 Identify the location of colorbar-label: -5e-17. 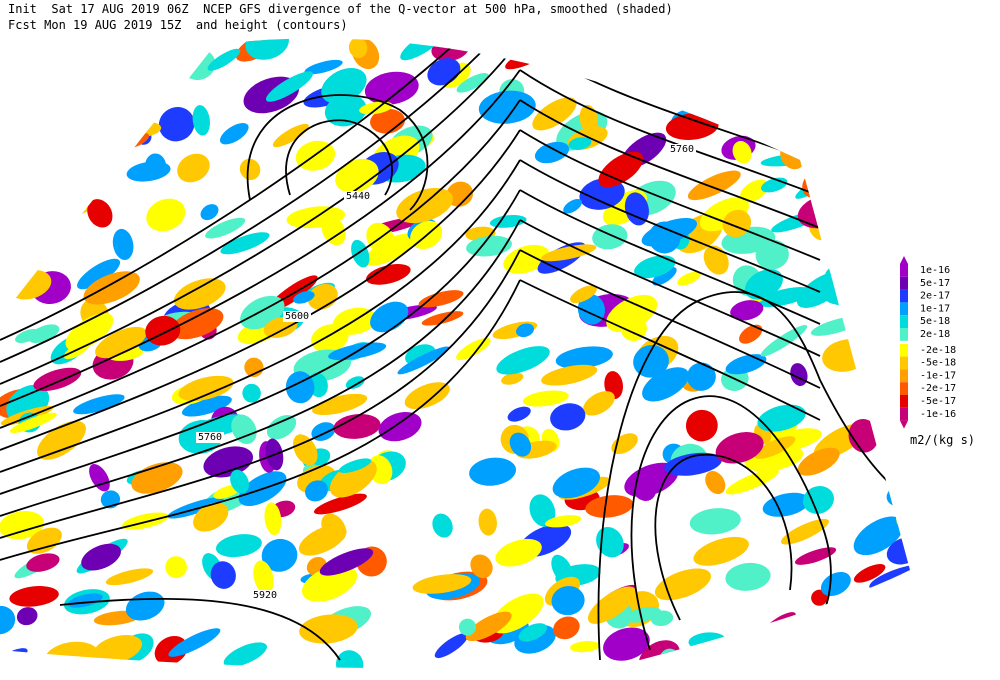
(938, 401).